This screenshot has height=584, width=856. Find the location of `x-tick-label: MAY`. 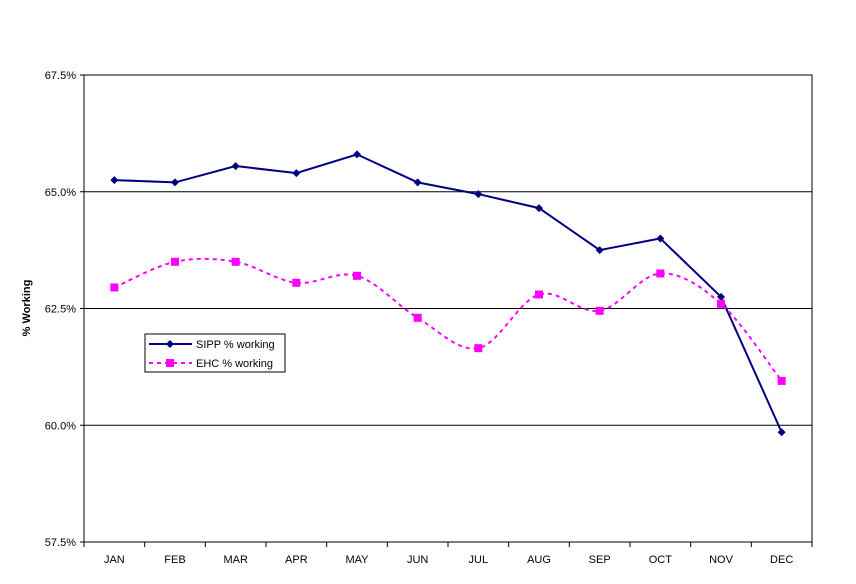

x-tick-label: MAY is located at coordinates (357, 560).